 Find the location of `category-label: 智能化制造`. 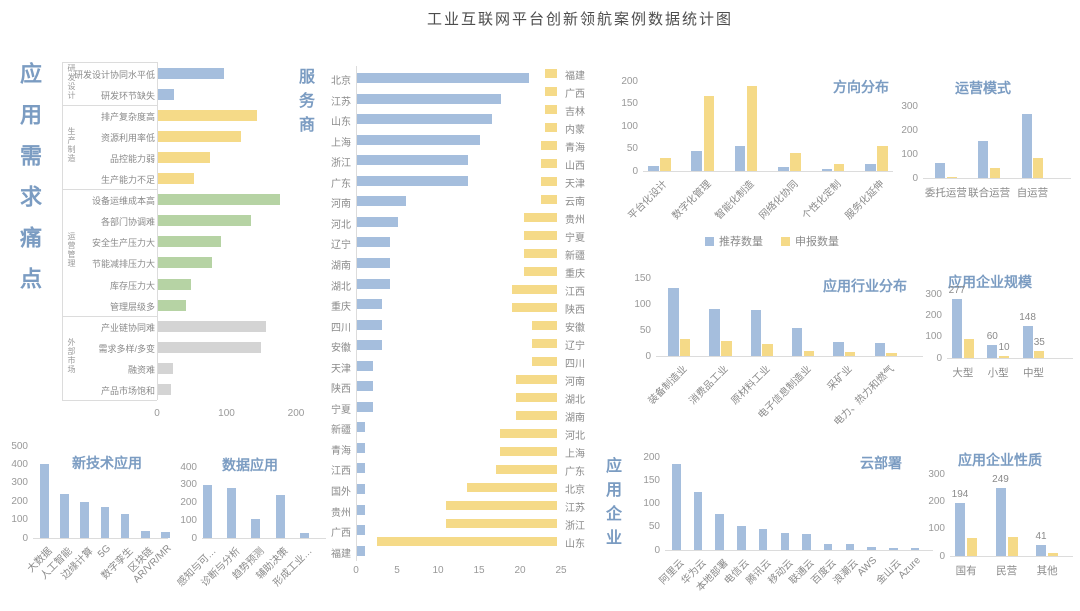

category-label: 智能化制造 is located at coordinates (735, 200).